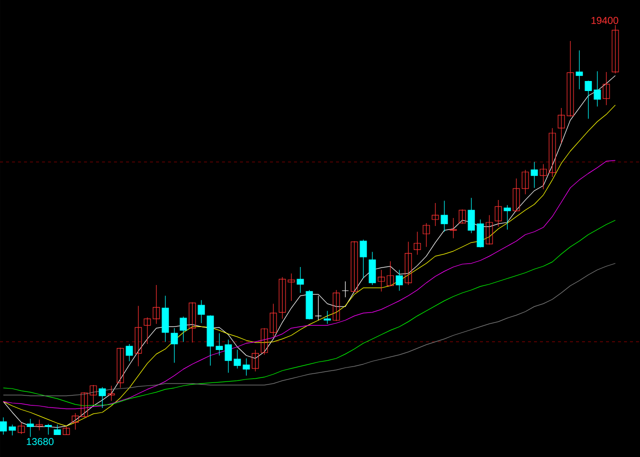  What do you see at coordinates (40, 442) in the screenshot?
I see `annotation: 13680` at bounding box center [40, 442].